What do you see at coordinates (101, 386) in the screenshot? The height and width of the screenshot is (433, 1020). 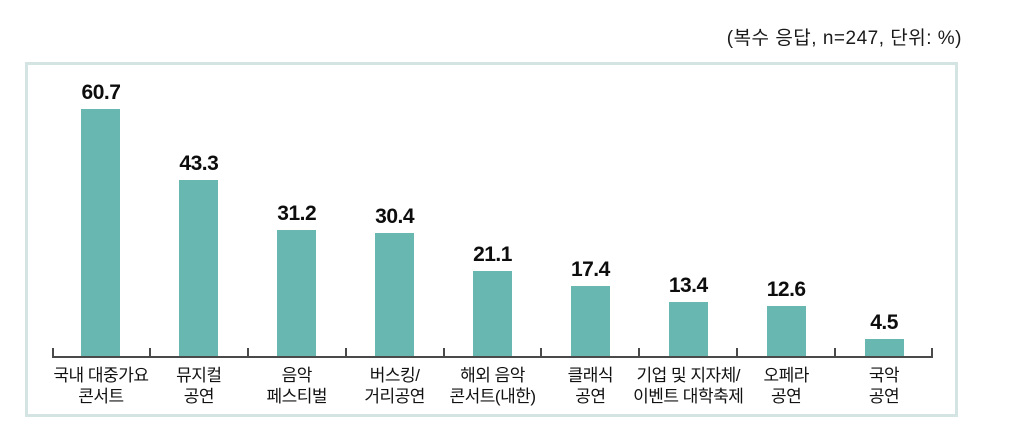 I see `category-label: 국내 대중가요 콘서트` at bounding box center [101, 386].